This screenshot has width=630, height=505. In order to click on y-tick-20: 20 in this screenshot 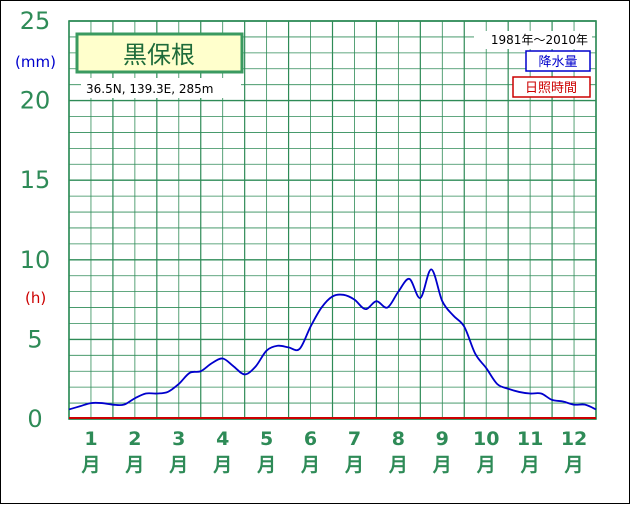, I will do `click(35, 101)`.